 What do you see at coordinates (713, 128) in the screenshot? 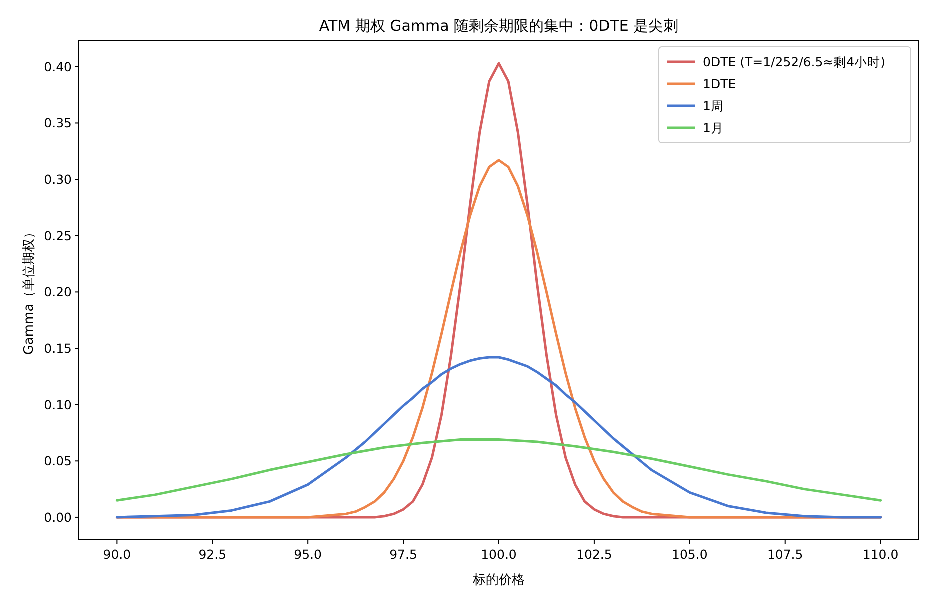
I see `legend-label: 1月` at bounding box center [713, 128].